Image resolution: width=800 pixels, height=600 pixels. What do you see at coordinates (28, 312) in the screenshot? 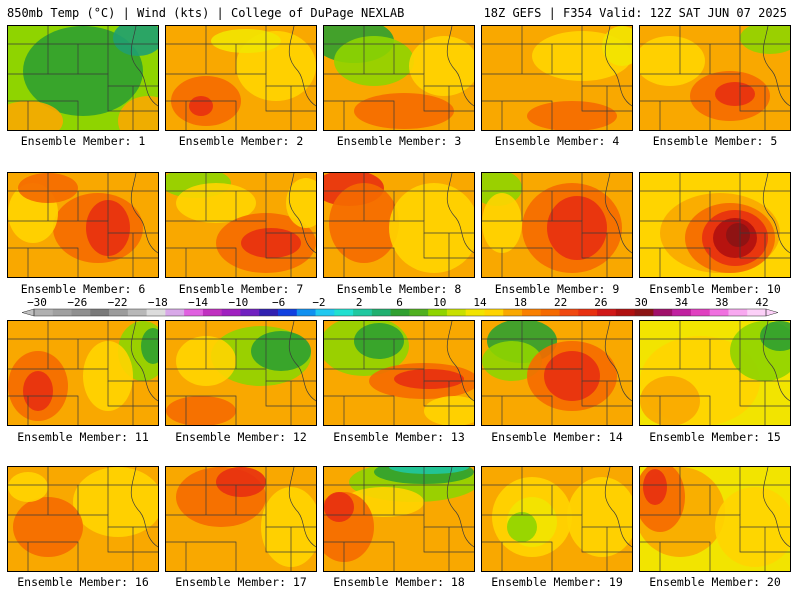
I see `colorbar-min-arrow` at bounding box center [28, 312].